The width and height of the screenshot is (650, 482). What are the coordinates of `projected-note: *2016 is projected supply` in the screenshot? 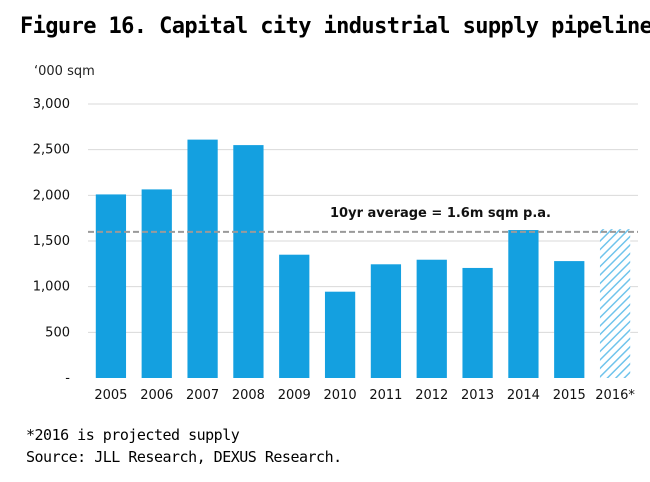 It's located at (133, 435).